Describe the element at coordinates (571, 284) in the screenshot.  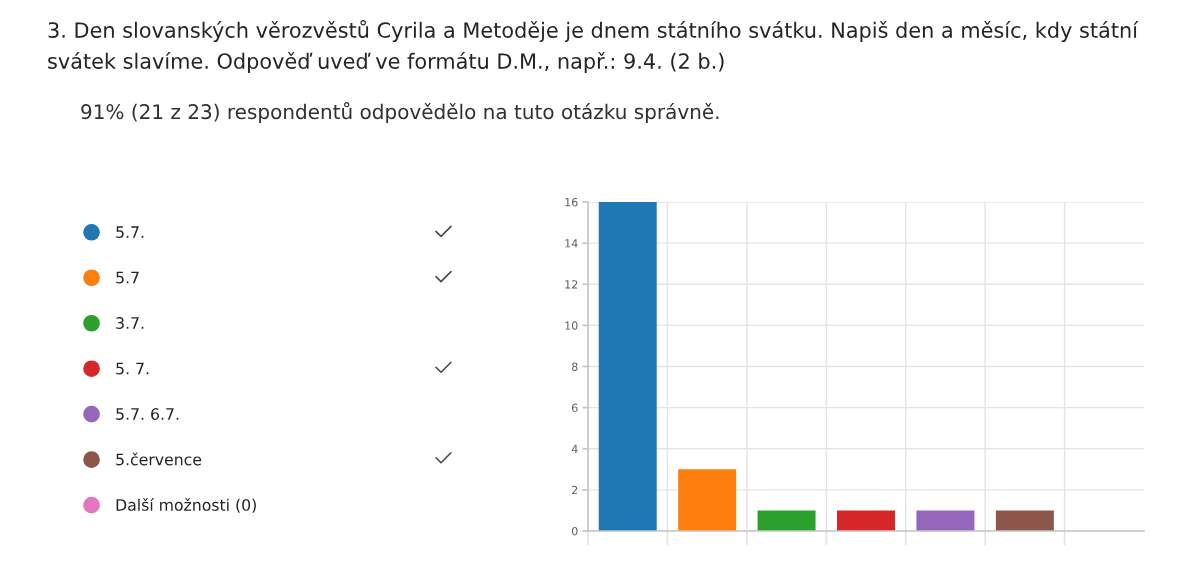
I see `y-tick-label: 12` at that location.